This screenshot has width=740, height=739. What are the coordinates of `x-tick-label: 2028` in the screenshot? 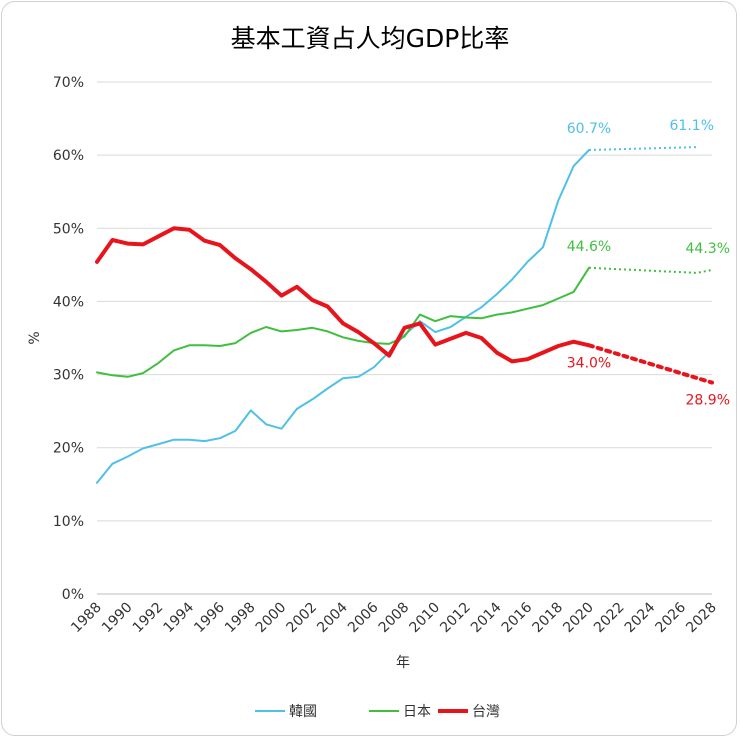 It's located at (701, 618).